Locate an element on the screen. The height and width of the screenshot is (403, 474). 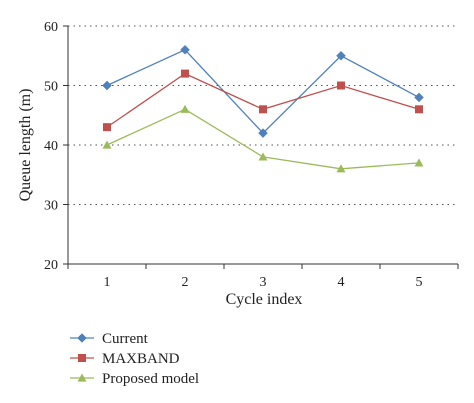
series-maxband is located at coordinates (263, 100).